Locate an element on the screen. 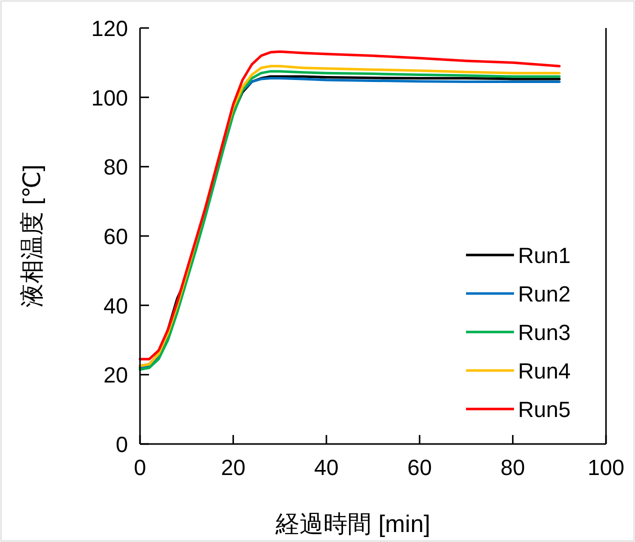 This screenshot has width=635, height=542. x-axis-title: 経過時間 [min] is located at coordinates (352, 524).